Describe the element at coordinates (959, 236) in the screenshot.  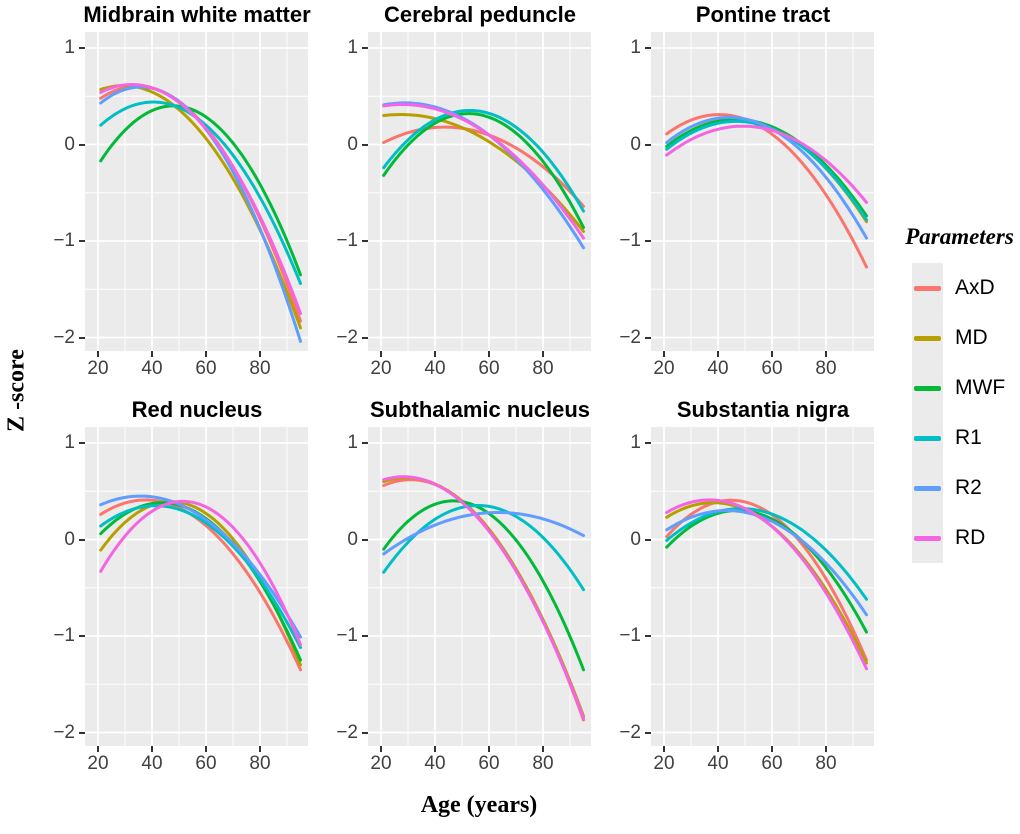
I see `legend-title: Parameters` at that location.